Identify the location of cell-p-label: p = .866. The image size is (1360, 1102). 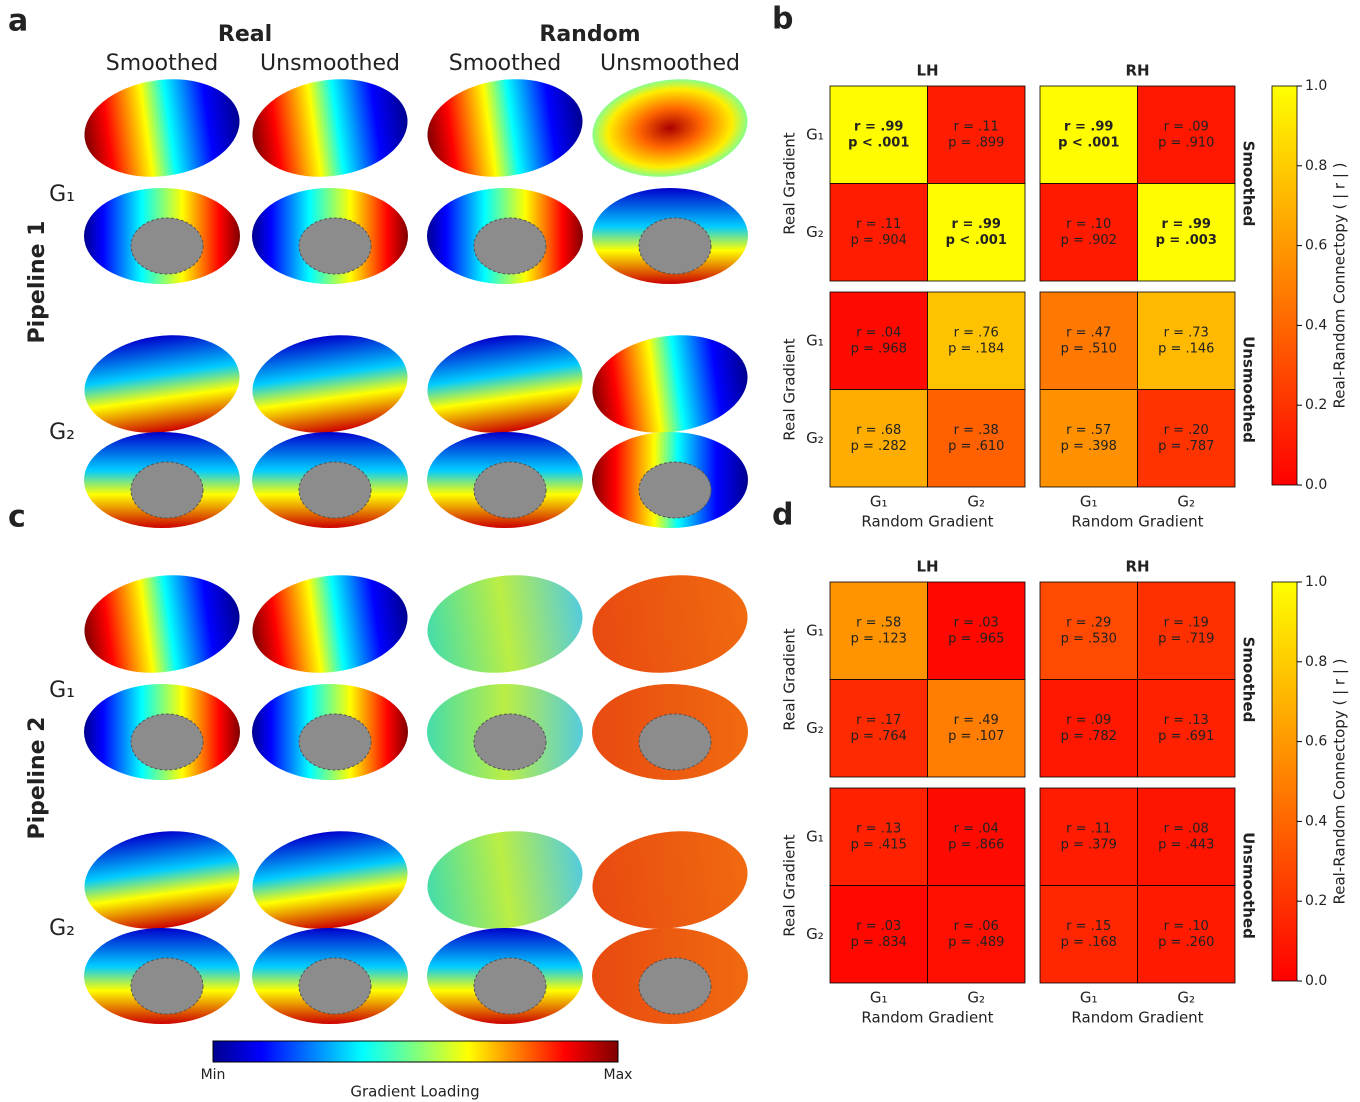
(976, 844).